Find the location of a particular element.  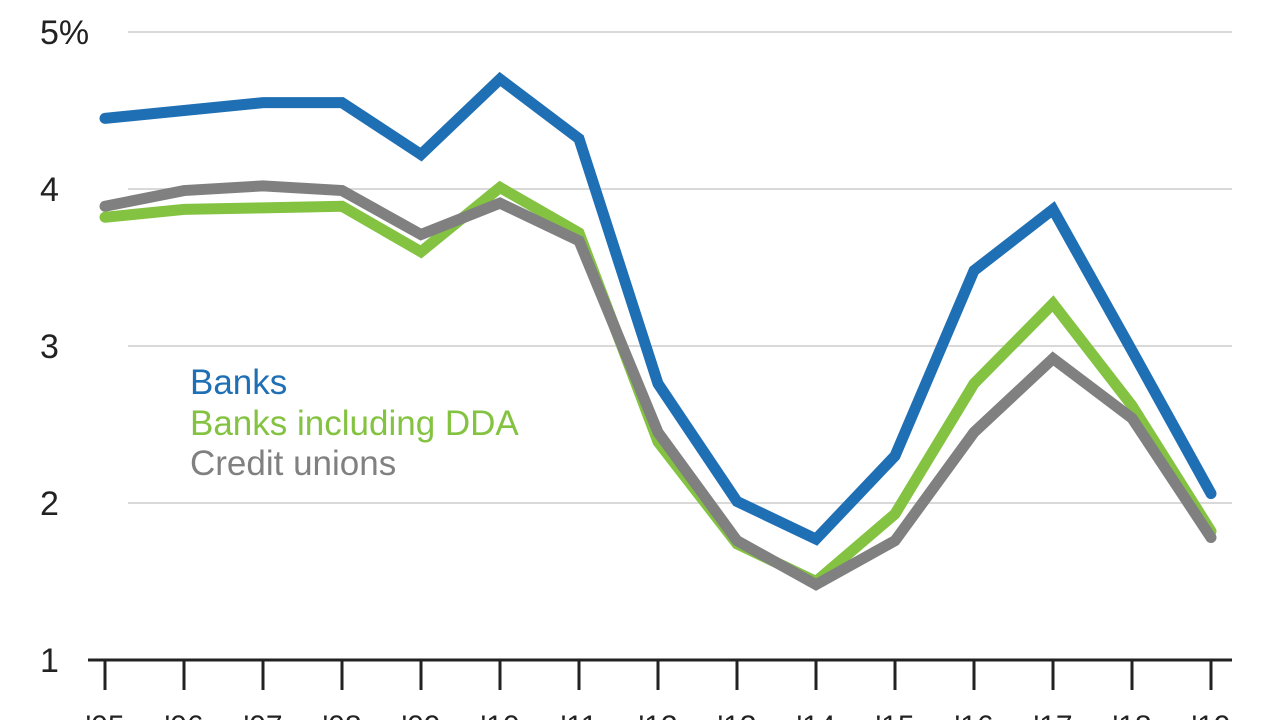

x-tick-label: '08 is located at coordinates (341, 715).